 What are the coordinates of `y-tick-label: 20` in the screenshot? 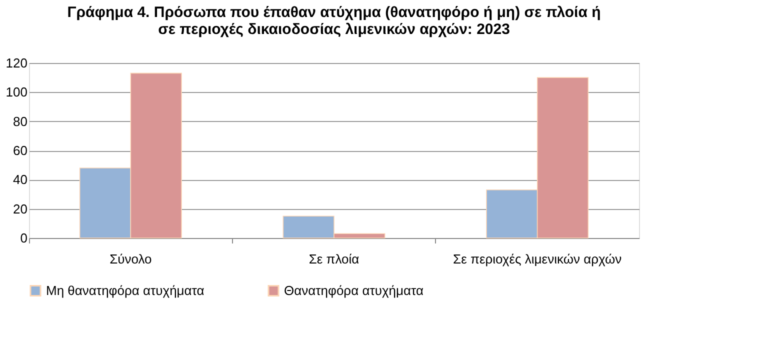 It's located at (20, 208).